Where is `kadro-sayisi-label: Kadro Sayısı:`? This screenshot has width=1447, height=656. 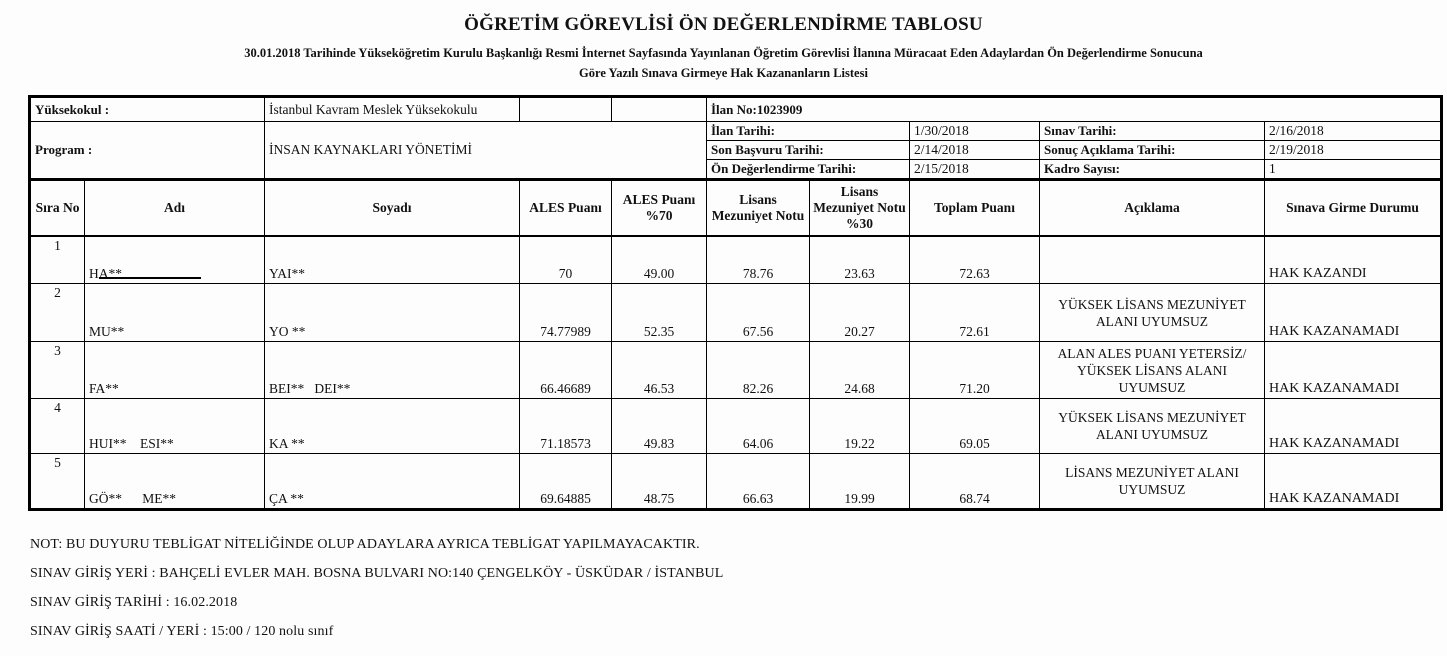 kadro-sayisi-label: Kadro Sayısı: is located at coordinates (1152, 169).